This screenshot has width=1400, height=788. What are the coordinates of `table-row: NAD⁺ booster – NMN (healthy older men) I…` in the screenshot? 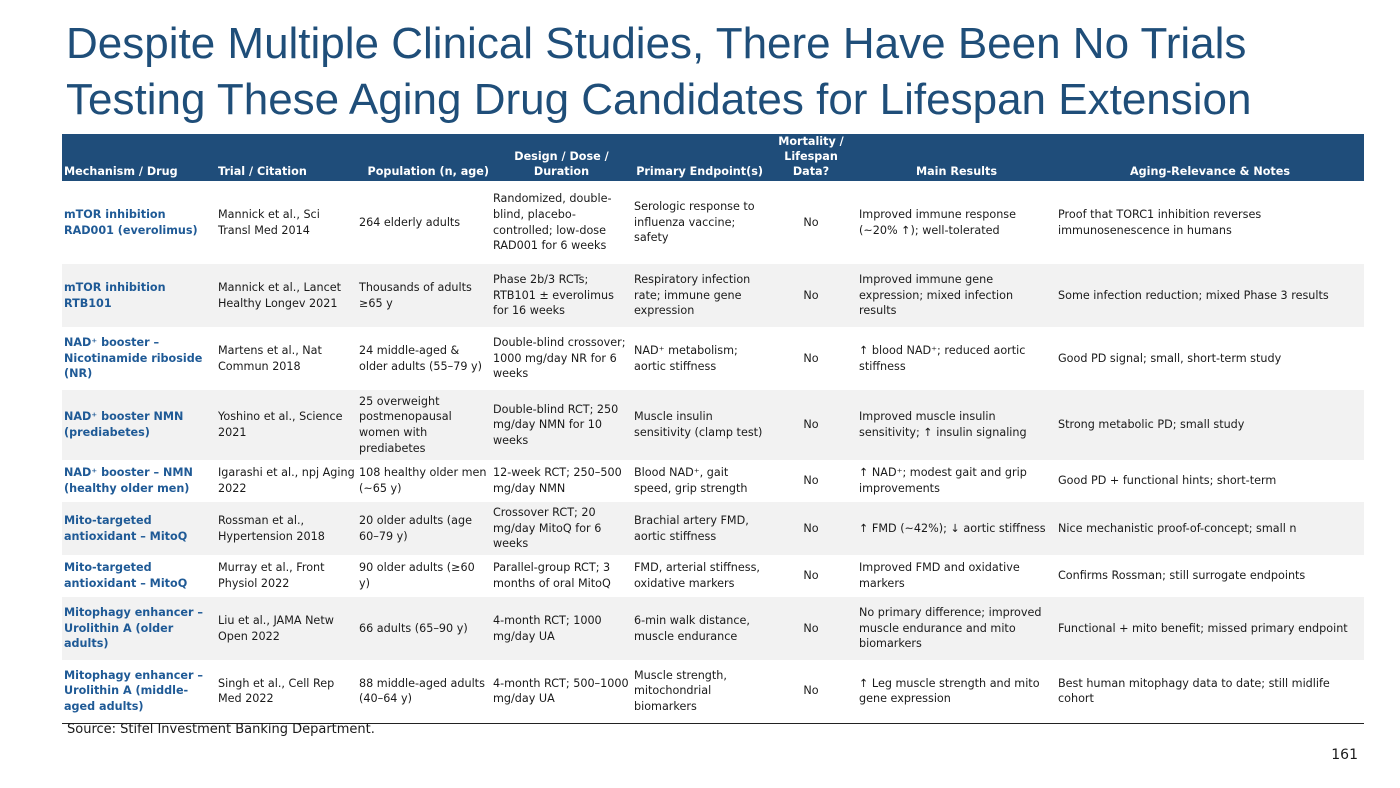 It's located at (713, 481).